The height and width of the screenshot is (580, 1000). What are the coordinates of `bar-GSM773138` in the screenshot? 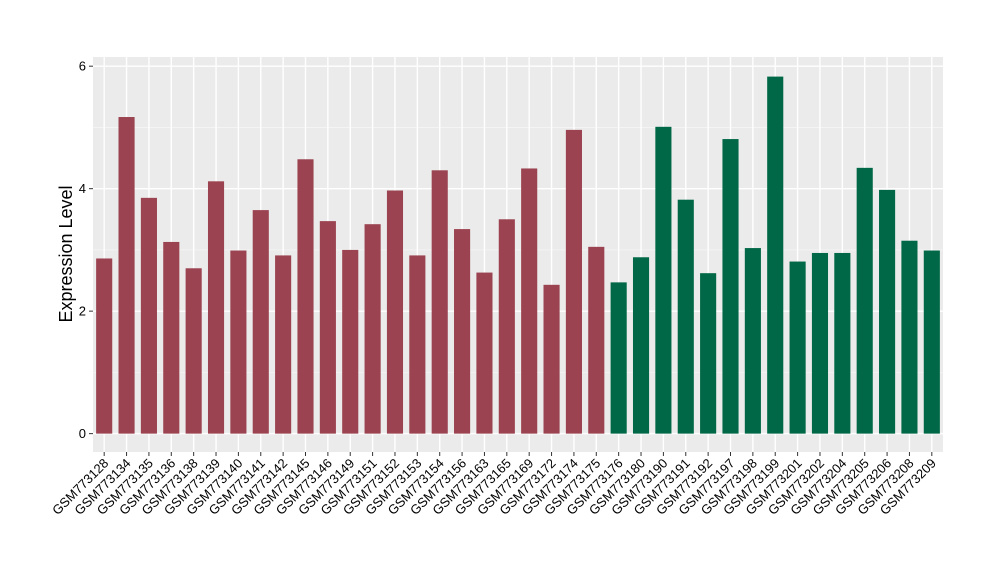 It's located at (193, 351).